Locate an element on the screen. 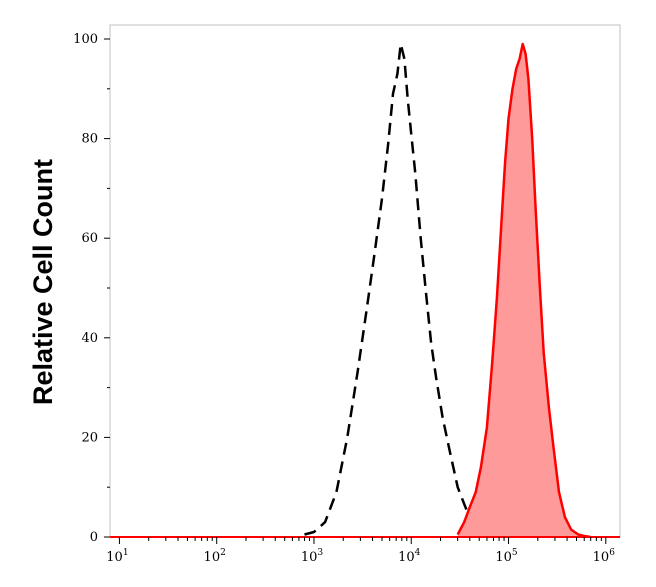 The image size is (656, 587). y-tick-label-5: 100 is located at coordinates (85, 39).